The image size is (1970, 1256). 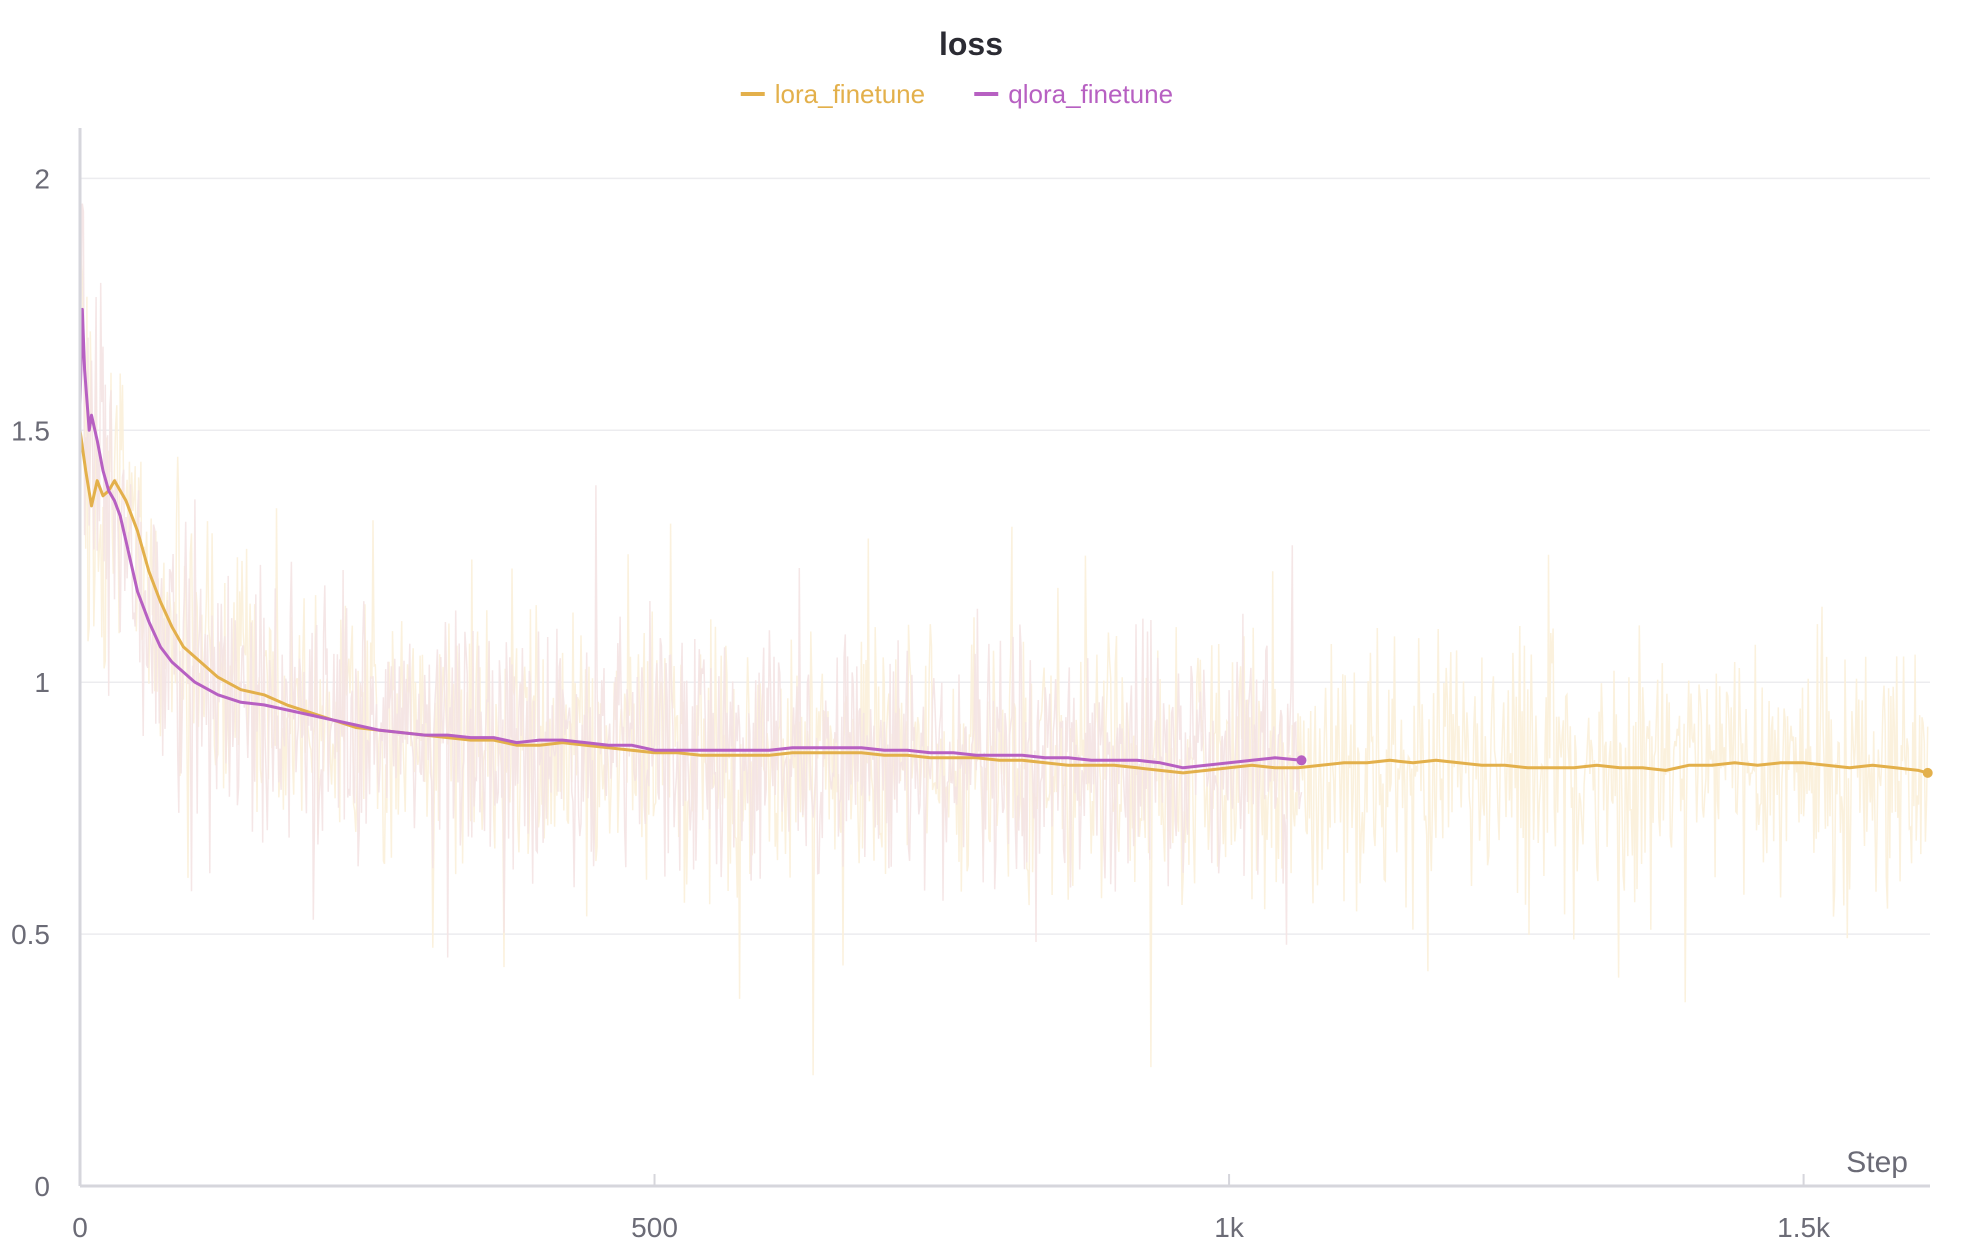 What do you see at coordinates (1090, 94) in the screenshot?
I see `legend-label: qlora_finetune` at bounding box center [1090, 94].